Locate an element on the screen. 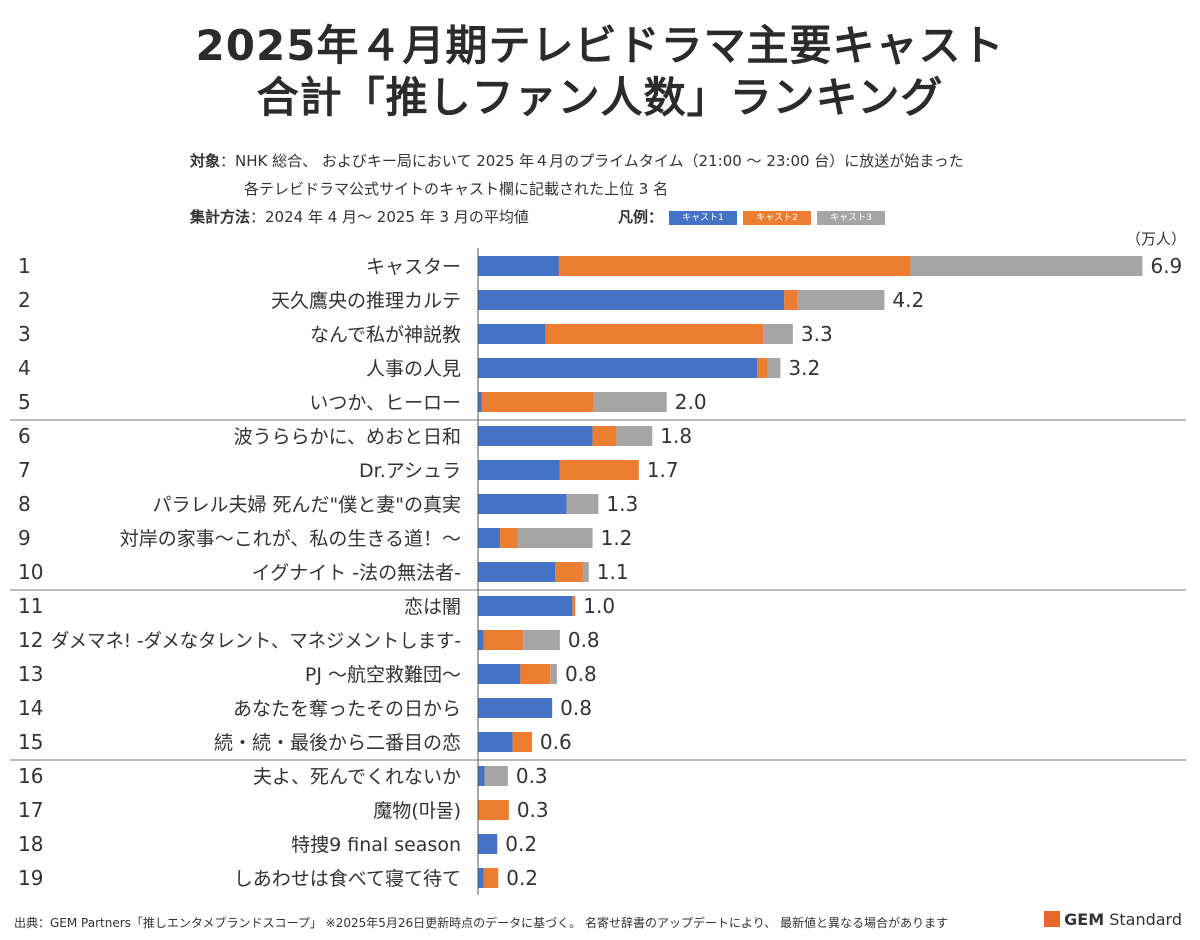 The width and height of the screenshot is (1200, 940). rank-label: 1 is located at coordinates (24, 266).